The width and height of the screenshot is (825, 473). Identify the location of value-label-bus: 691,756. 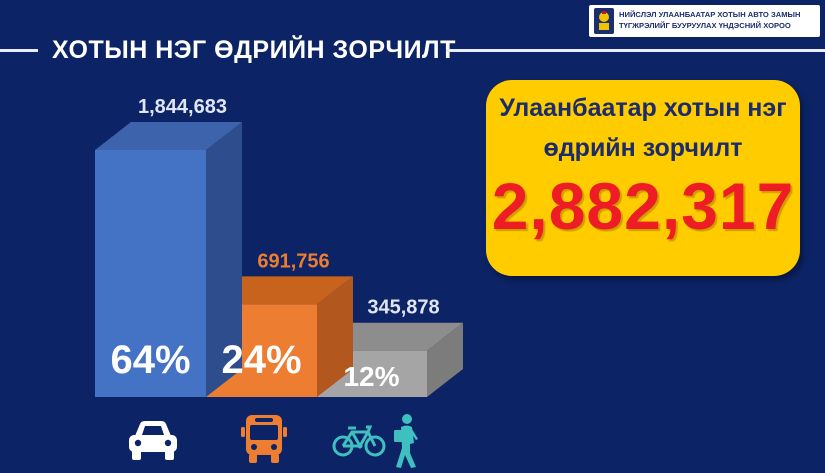
(293, 261).